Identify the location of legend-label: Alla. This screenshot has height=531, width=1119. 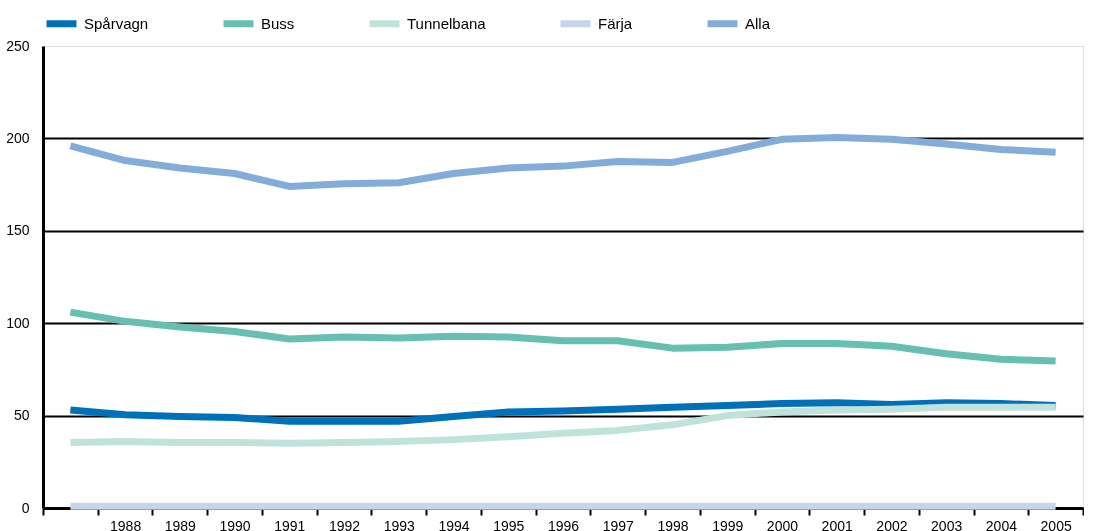
(758, 23).